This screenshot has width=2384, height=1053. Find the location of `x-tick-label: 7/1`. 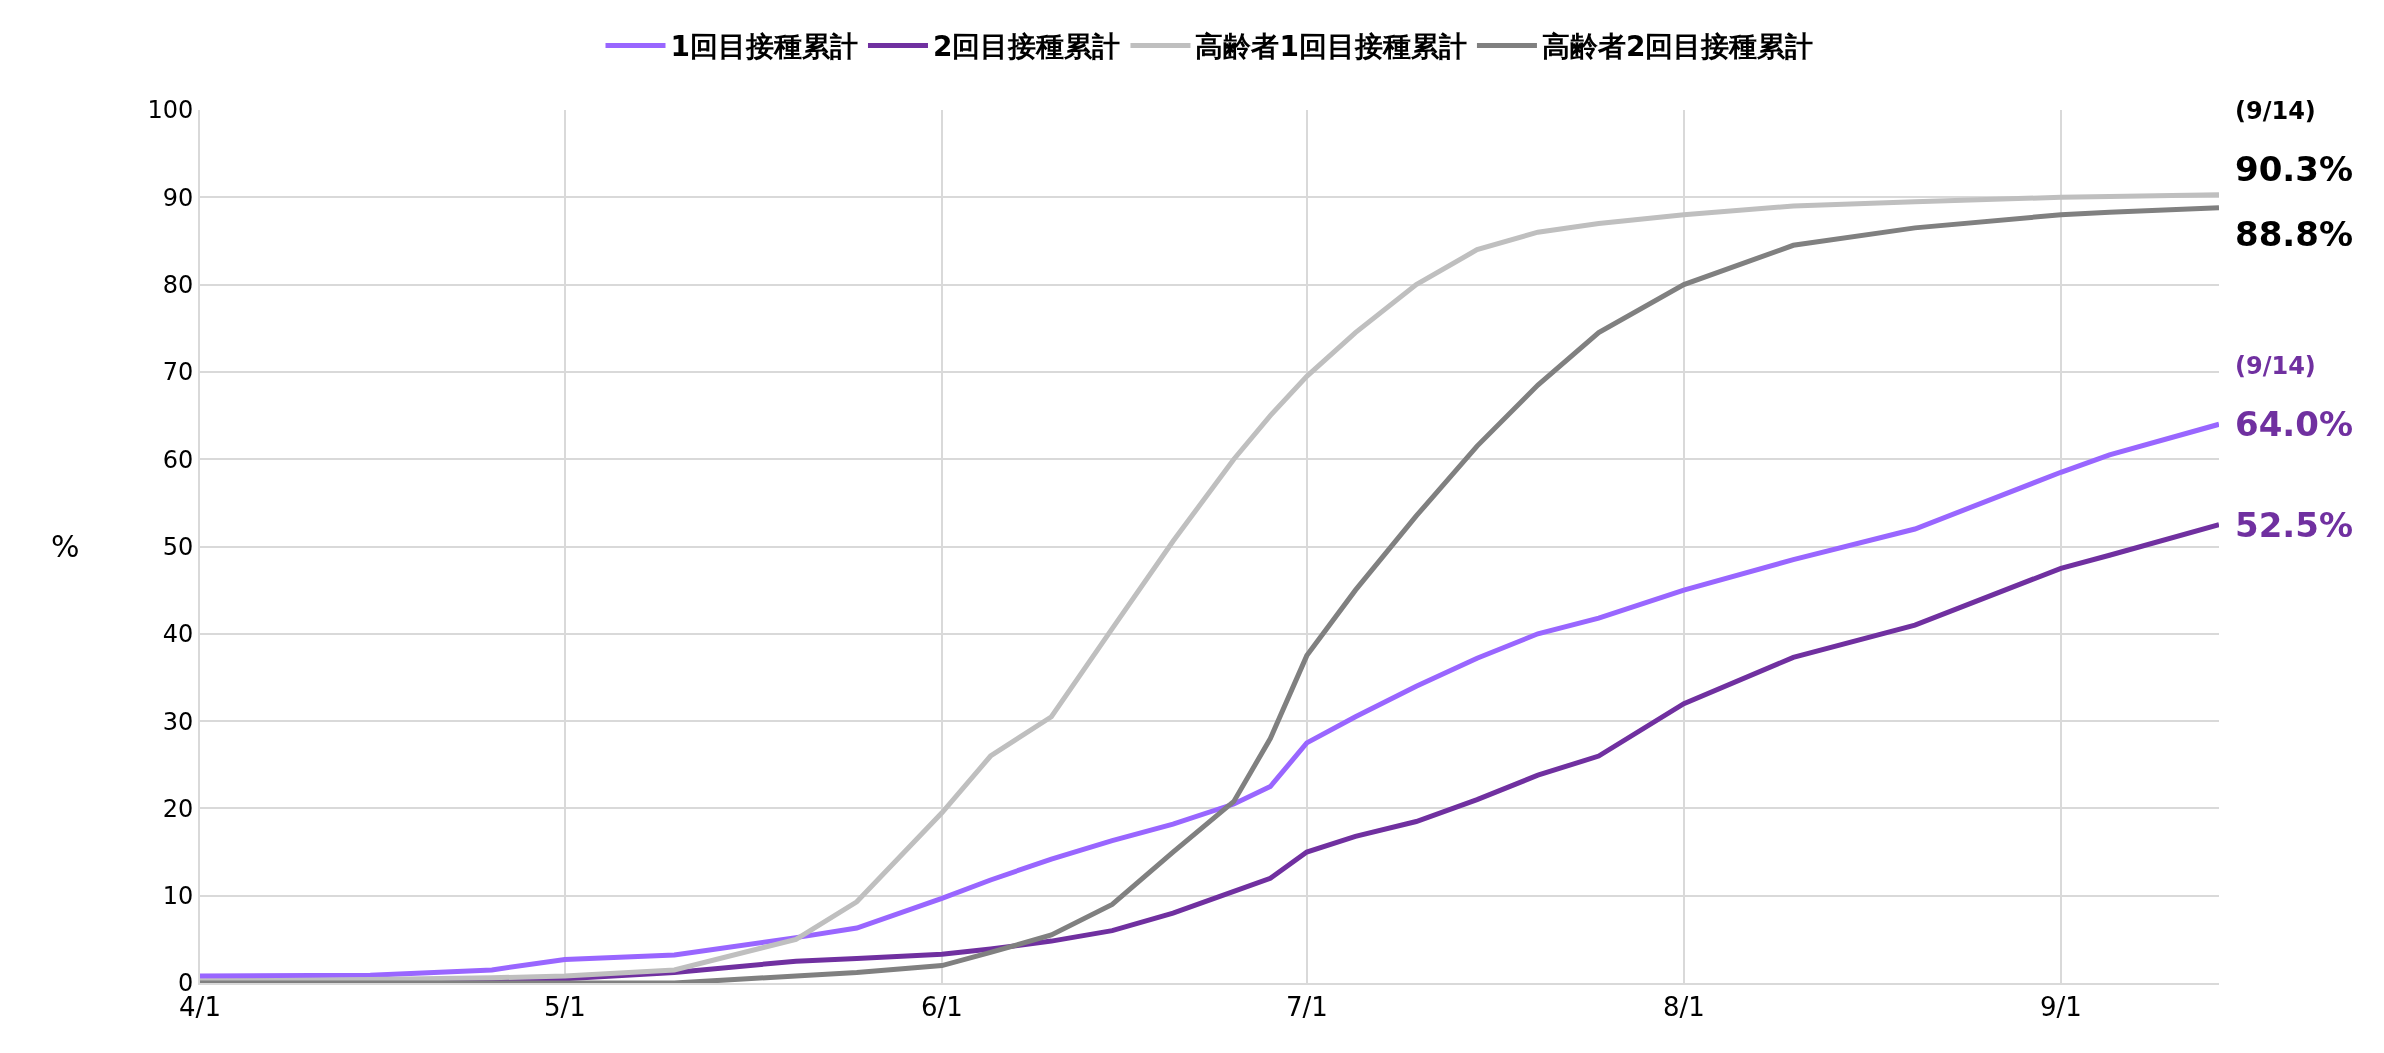

x-tick-label: 7/1 is located at coordinates (1306, 1007).